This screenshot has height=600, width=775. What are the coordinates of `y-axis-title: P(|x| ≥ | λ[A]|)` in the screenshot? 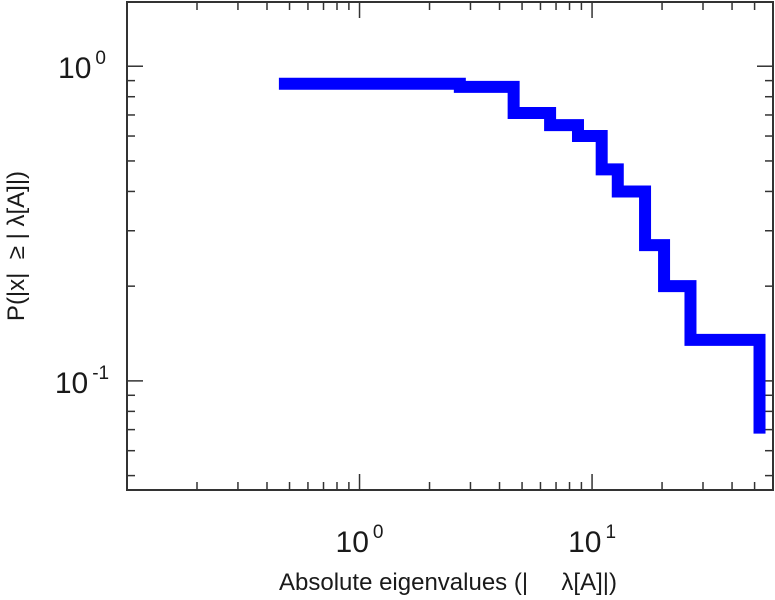 It's located at (16, 246).